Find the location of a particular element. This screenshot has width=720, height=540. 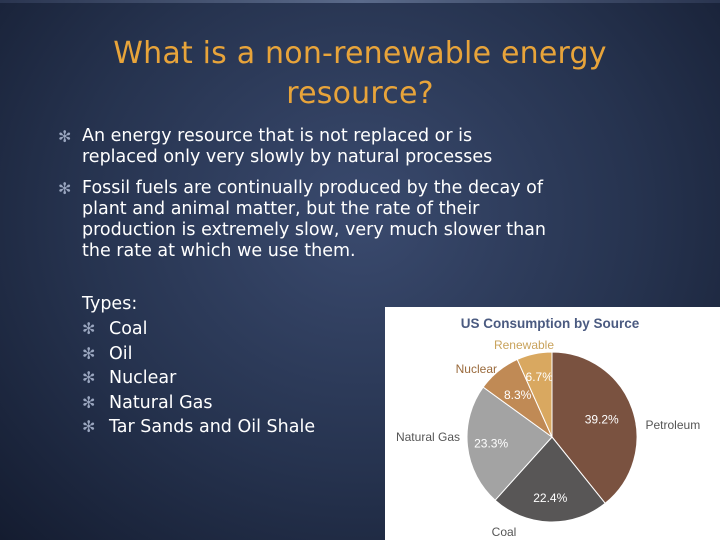

slice-value-label: 8.3% is located at coordinates (518, 395).